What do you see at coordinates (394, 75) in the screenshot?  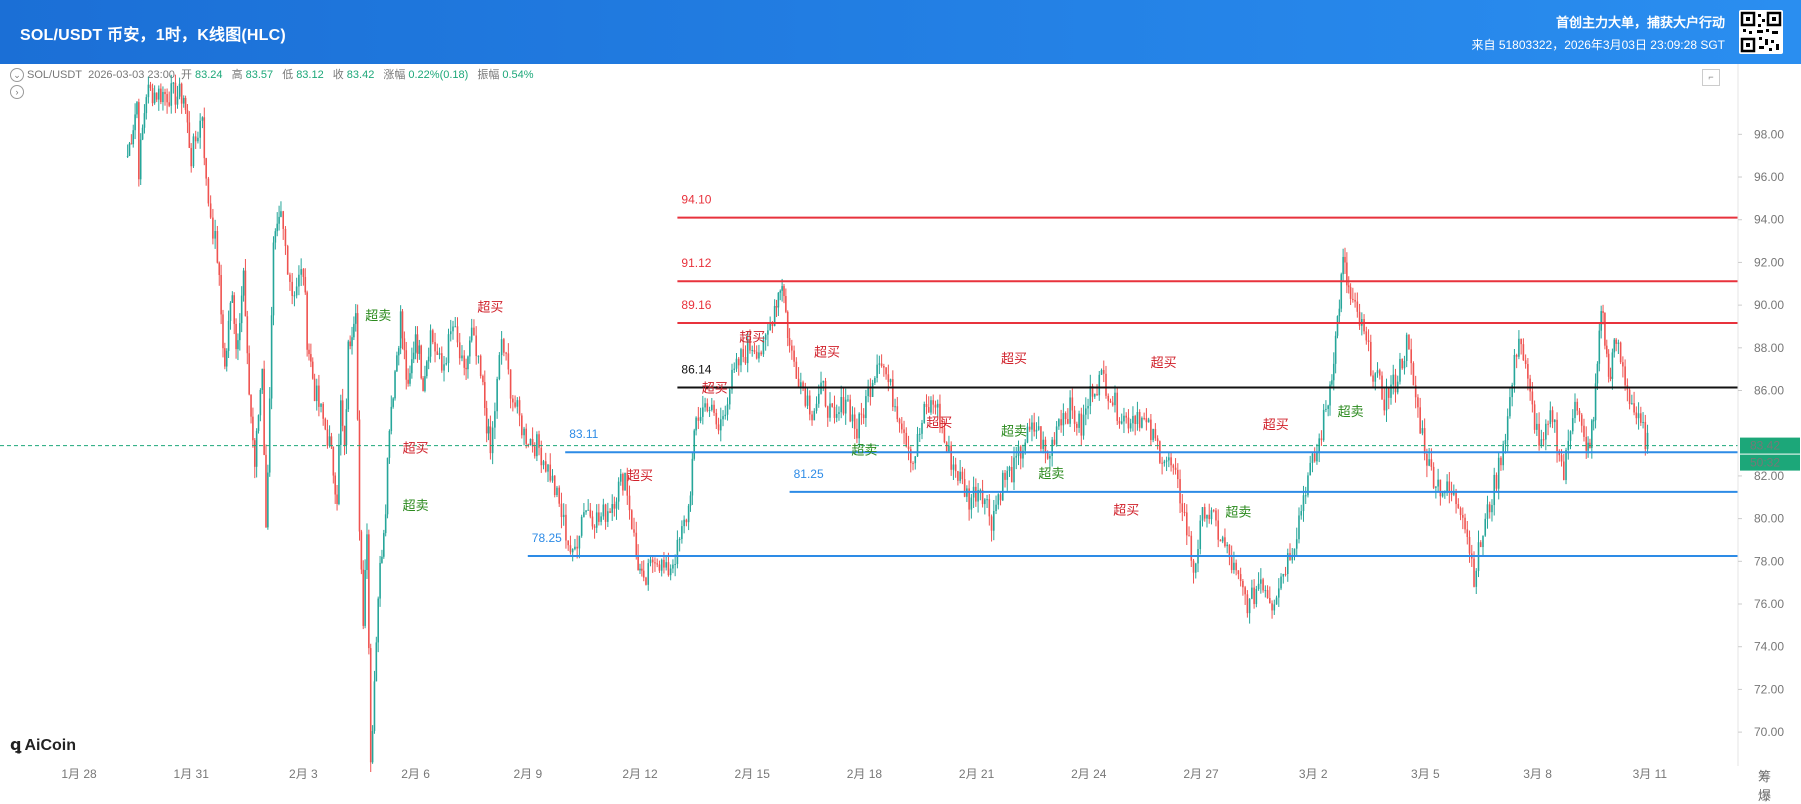 I see `info-change-label: 涨幅` at bounding box center [394, 75].